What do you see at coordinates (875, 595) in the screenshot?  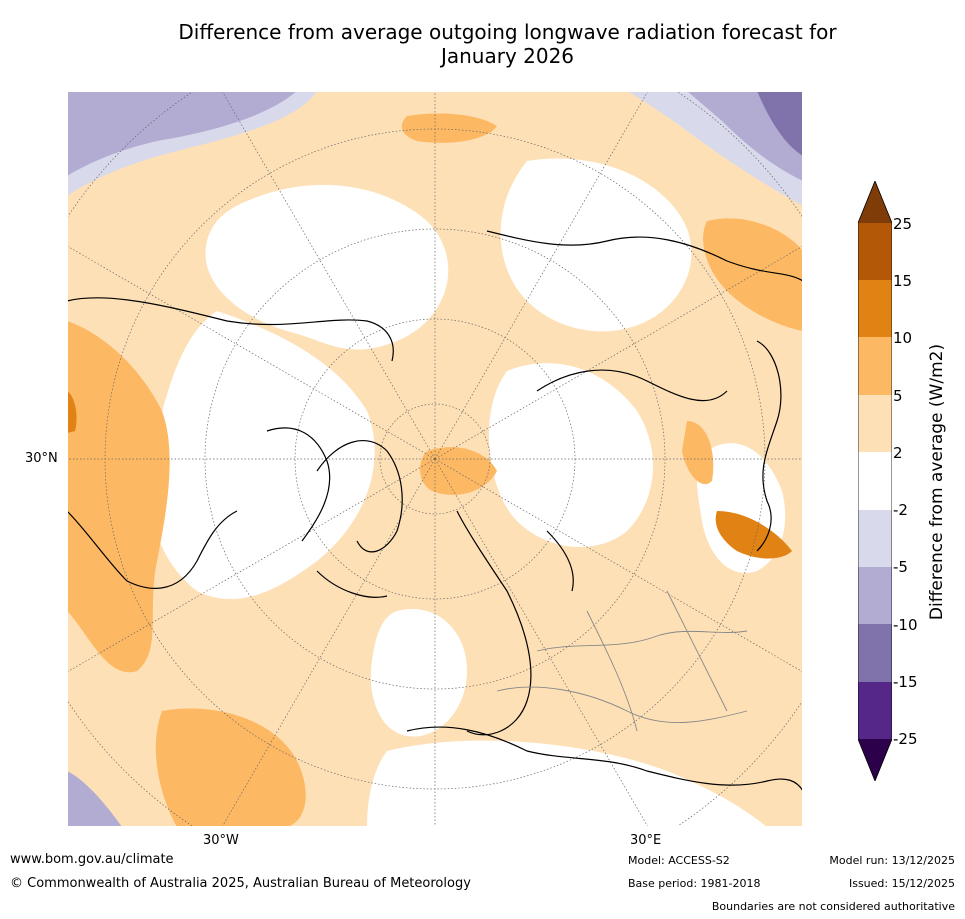 I see `colorbar-band-m5-m10` at bounding box center [875, 595].